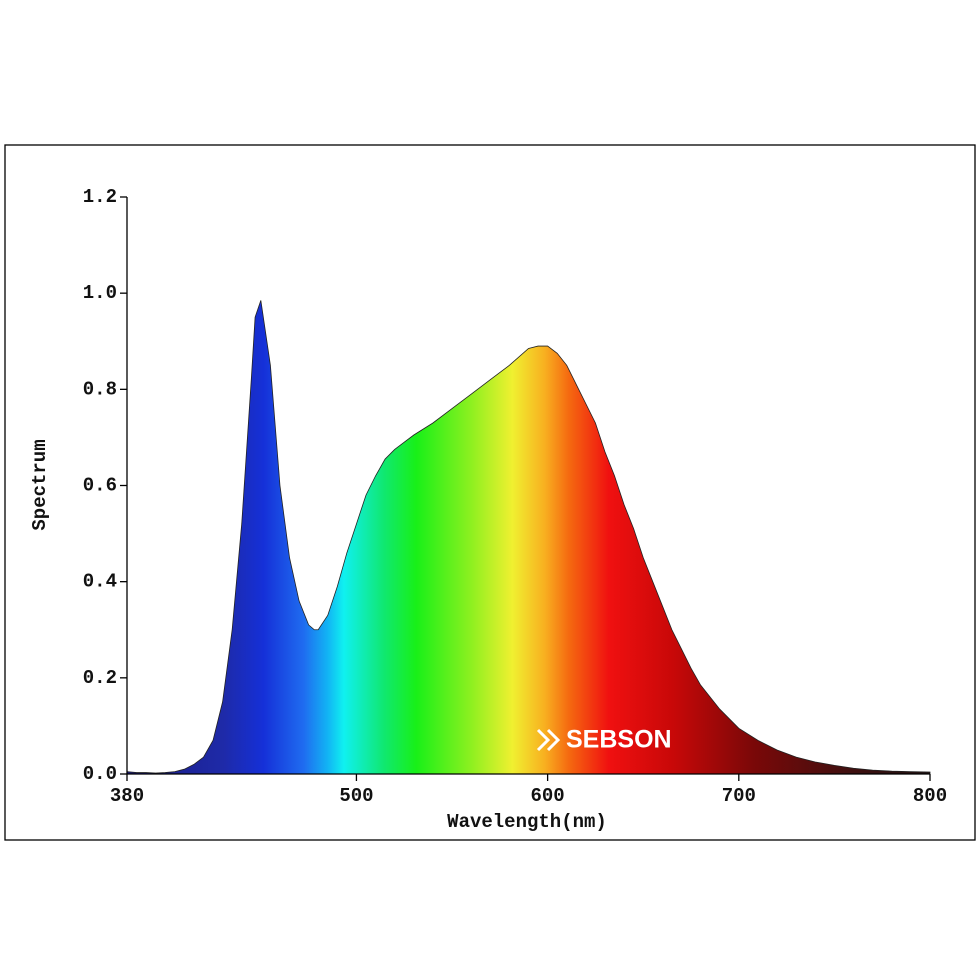 This screenshot has height=980, width=980. What do you see at coordinates (40, 484) in the screenshot?
I see `y-axis-label: Spectrum` at bounding box center [40, 484].